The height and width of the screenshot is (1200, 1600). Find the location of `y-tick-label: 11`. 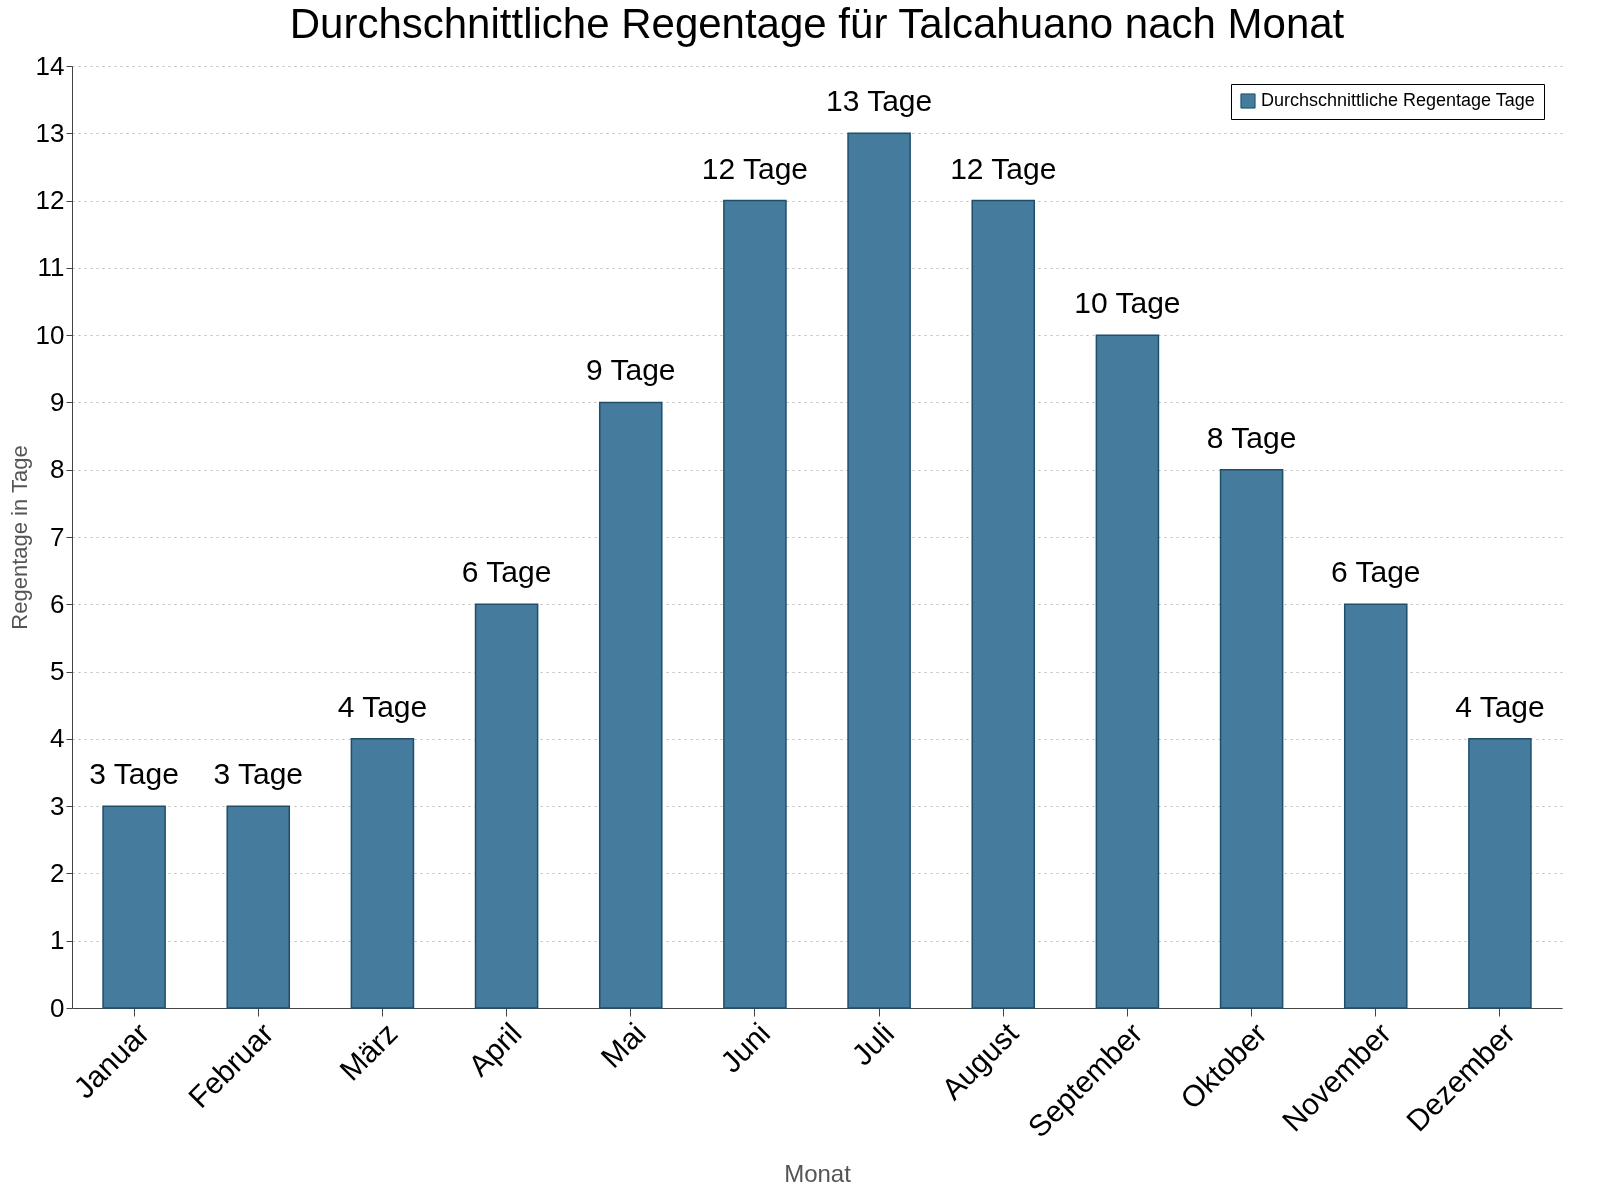

y-tick-label: 11 is located at coordinates (51, 267).